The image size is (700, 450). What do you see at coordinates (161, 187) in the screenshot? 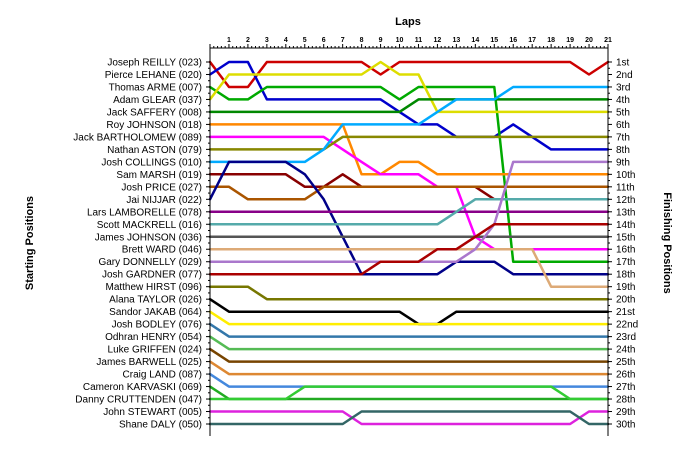
I see `driver-label: Josh PRICE (027)` at bounding box center [161, 187].